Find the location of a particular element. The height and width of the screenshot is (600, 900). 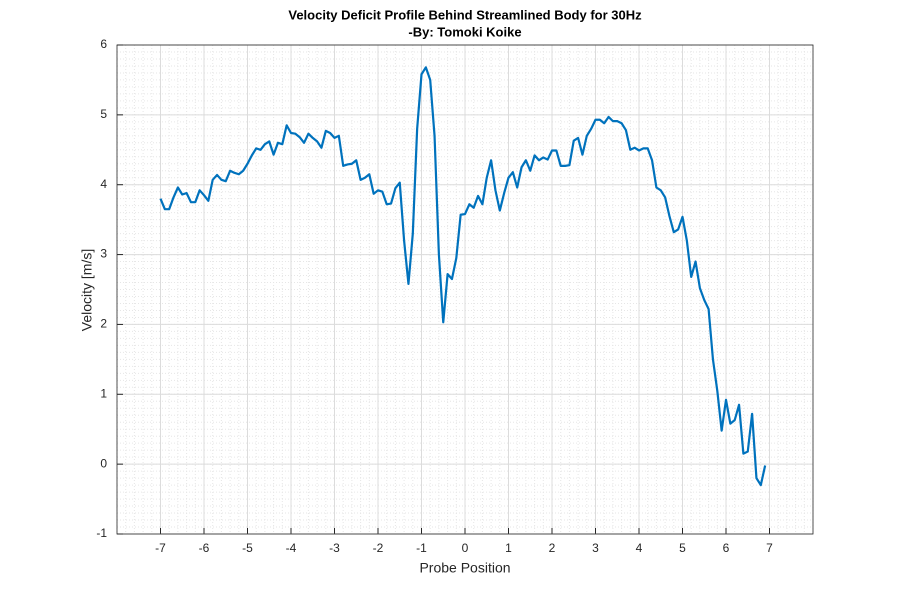

y-tick-label: 4 is located at coordinates (103, 184).